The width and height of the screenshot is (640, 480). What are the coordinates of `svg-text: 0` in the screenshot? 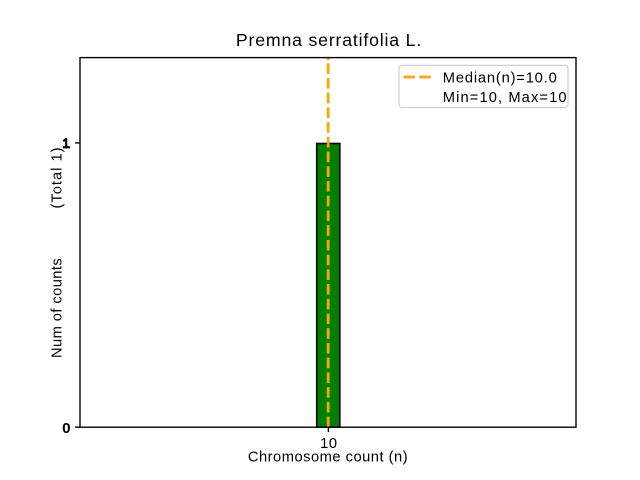 It's located at (66, 428).